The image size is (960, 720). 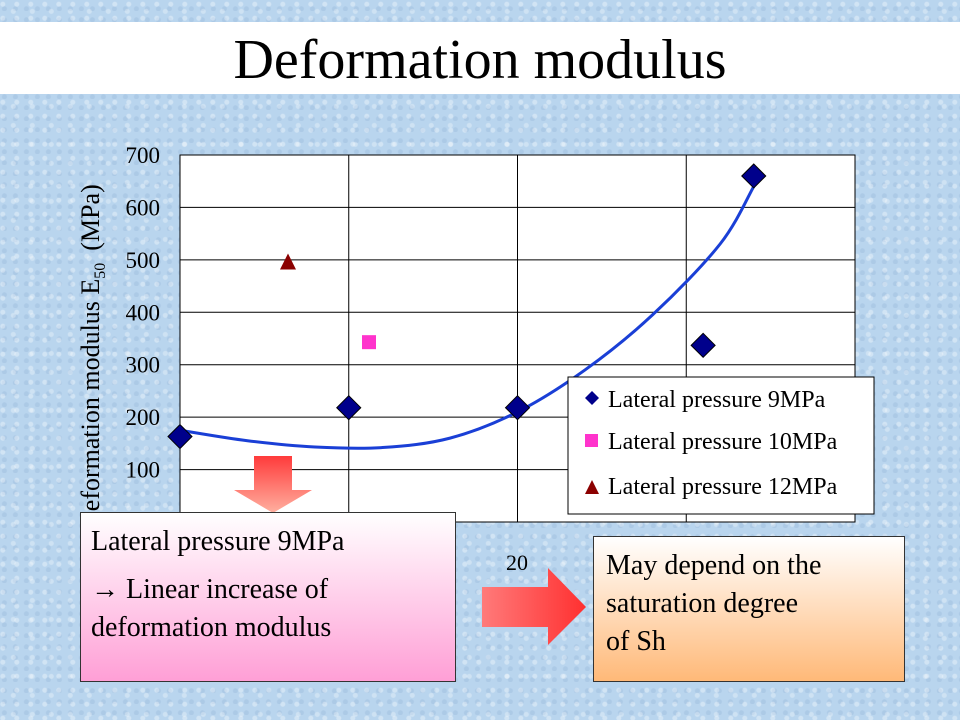 What do you see at coordinates (273, 484) in the screenshot?
I see `down-arrow` at bounding box center [273, 484].